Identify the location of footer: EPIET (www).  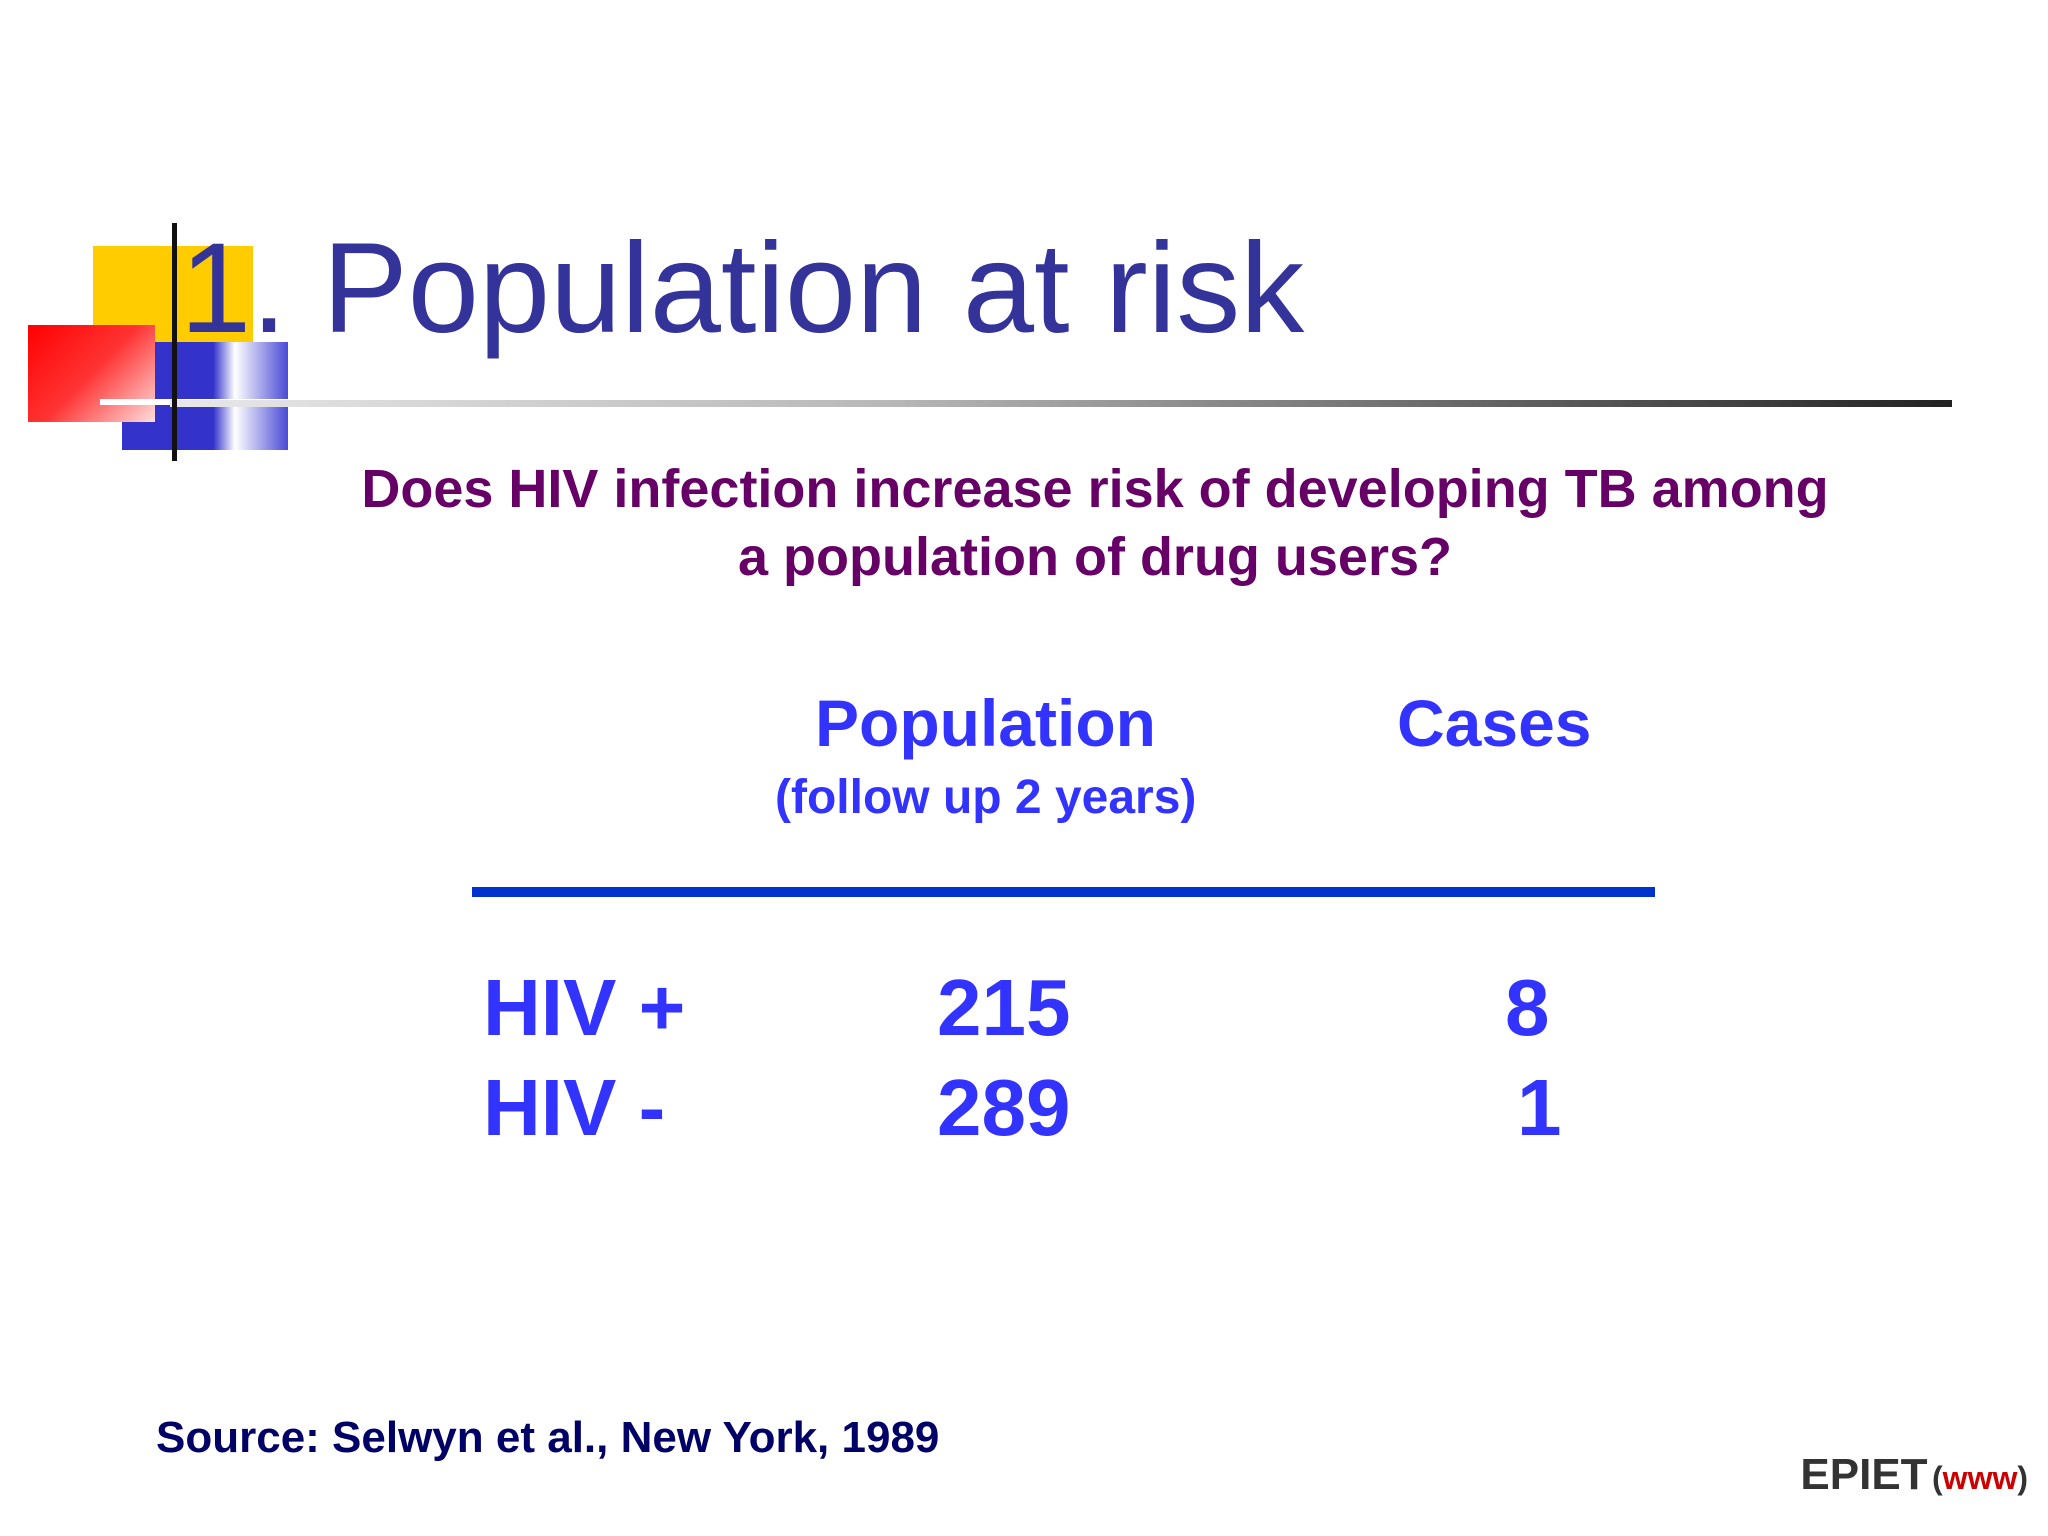
(1914, 1475).